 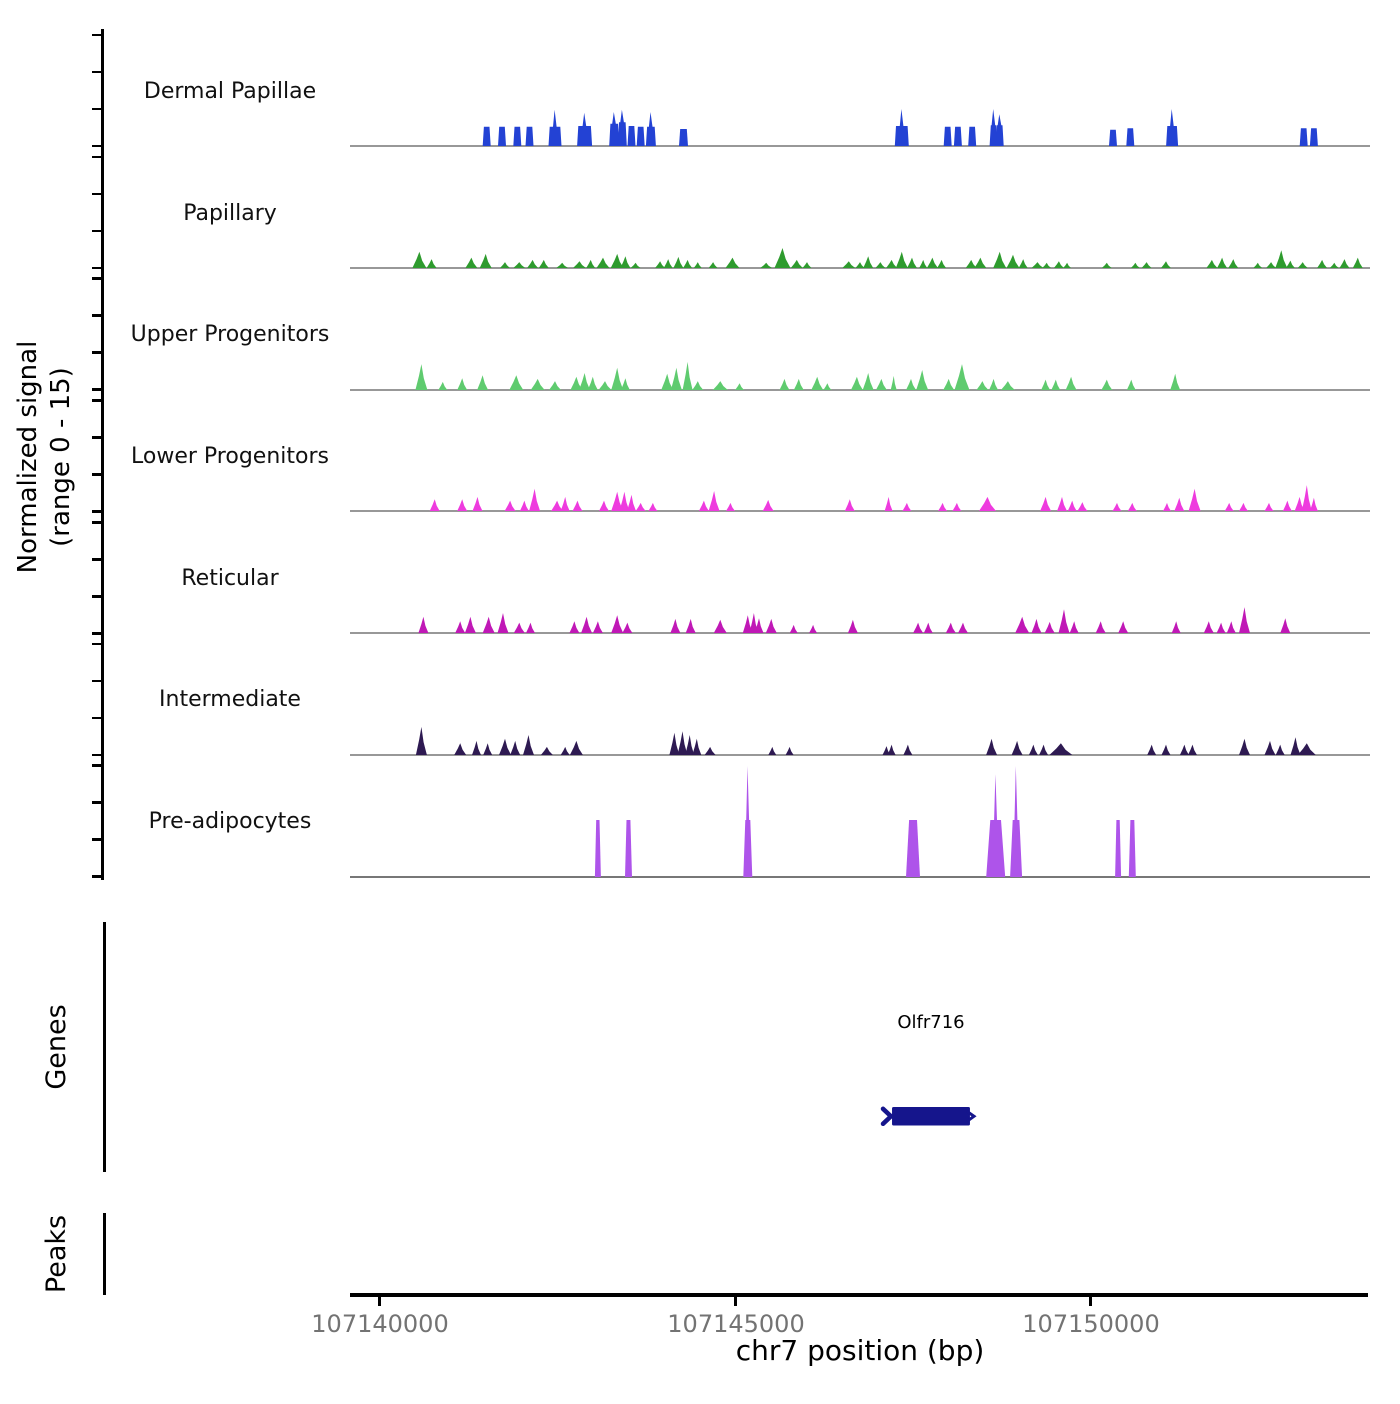 I want to click on gene-exon-box, so click(x=931, y=1116).